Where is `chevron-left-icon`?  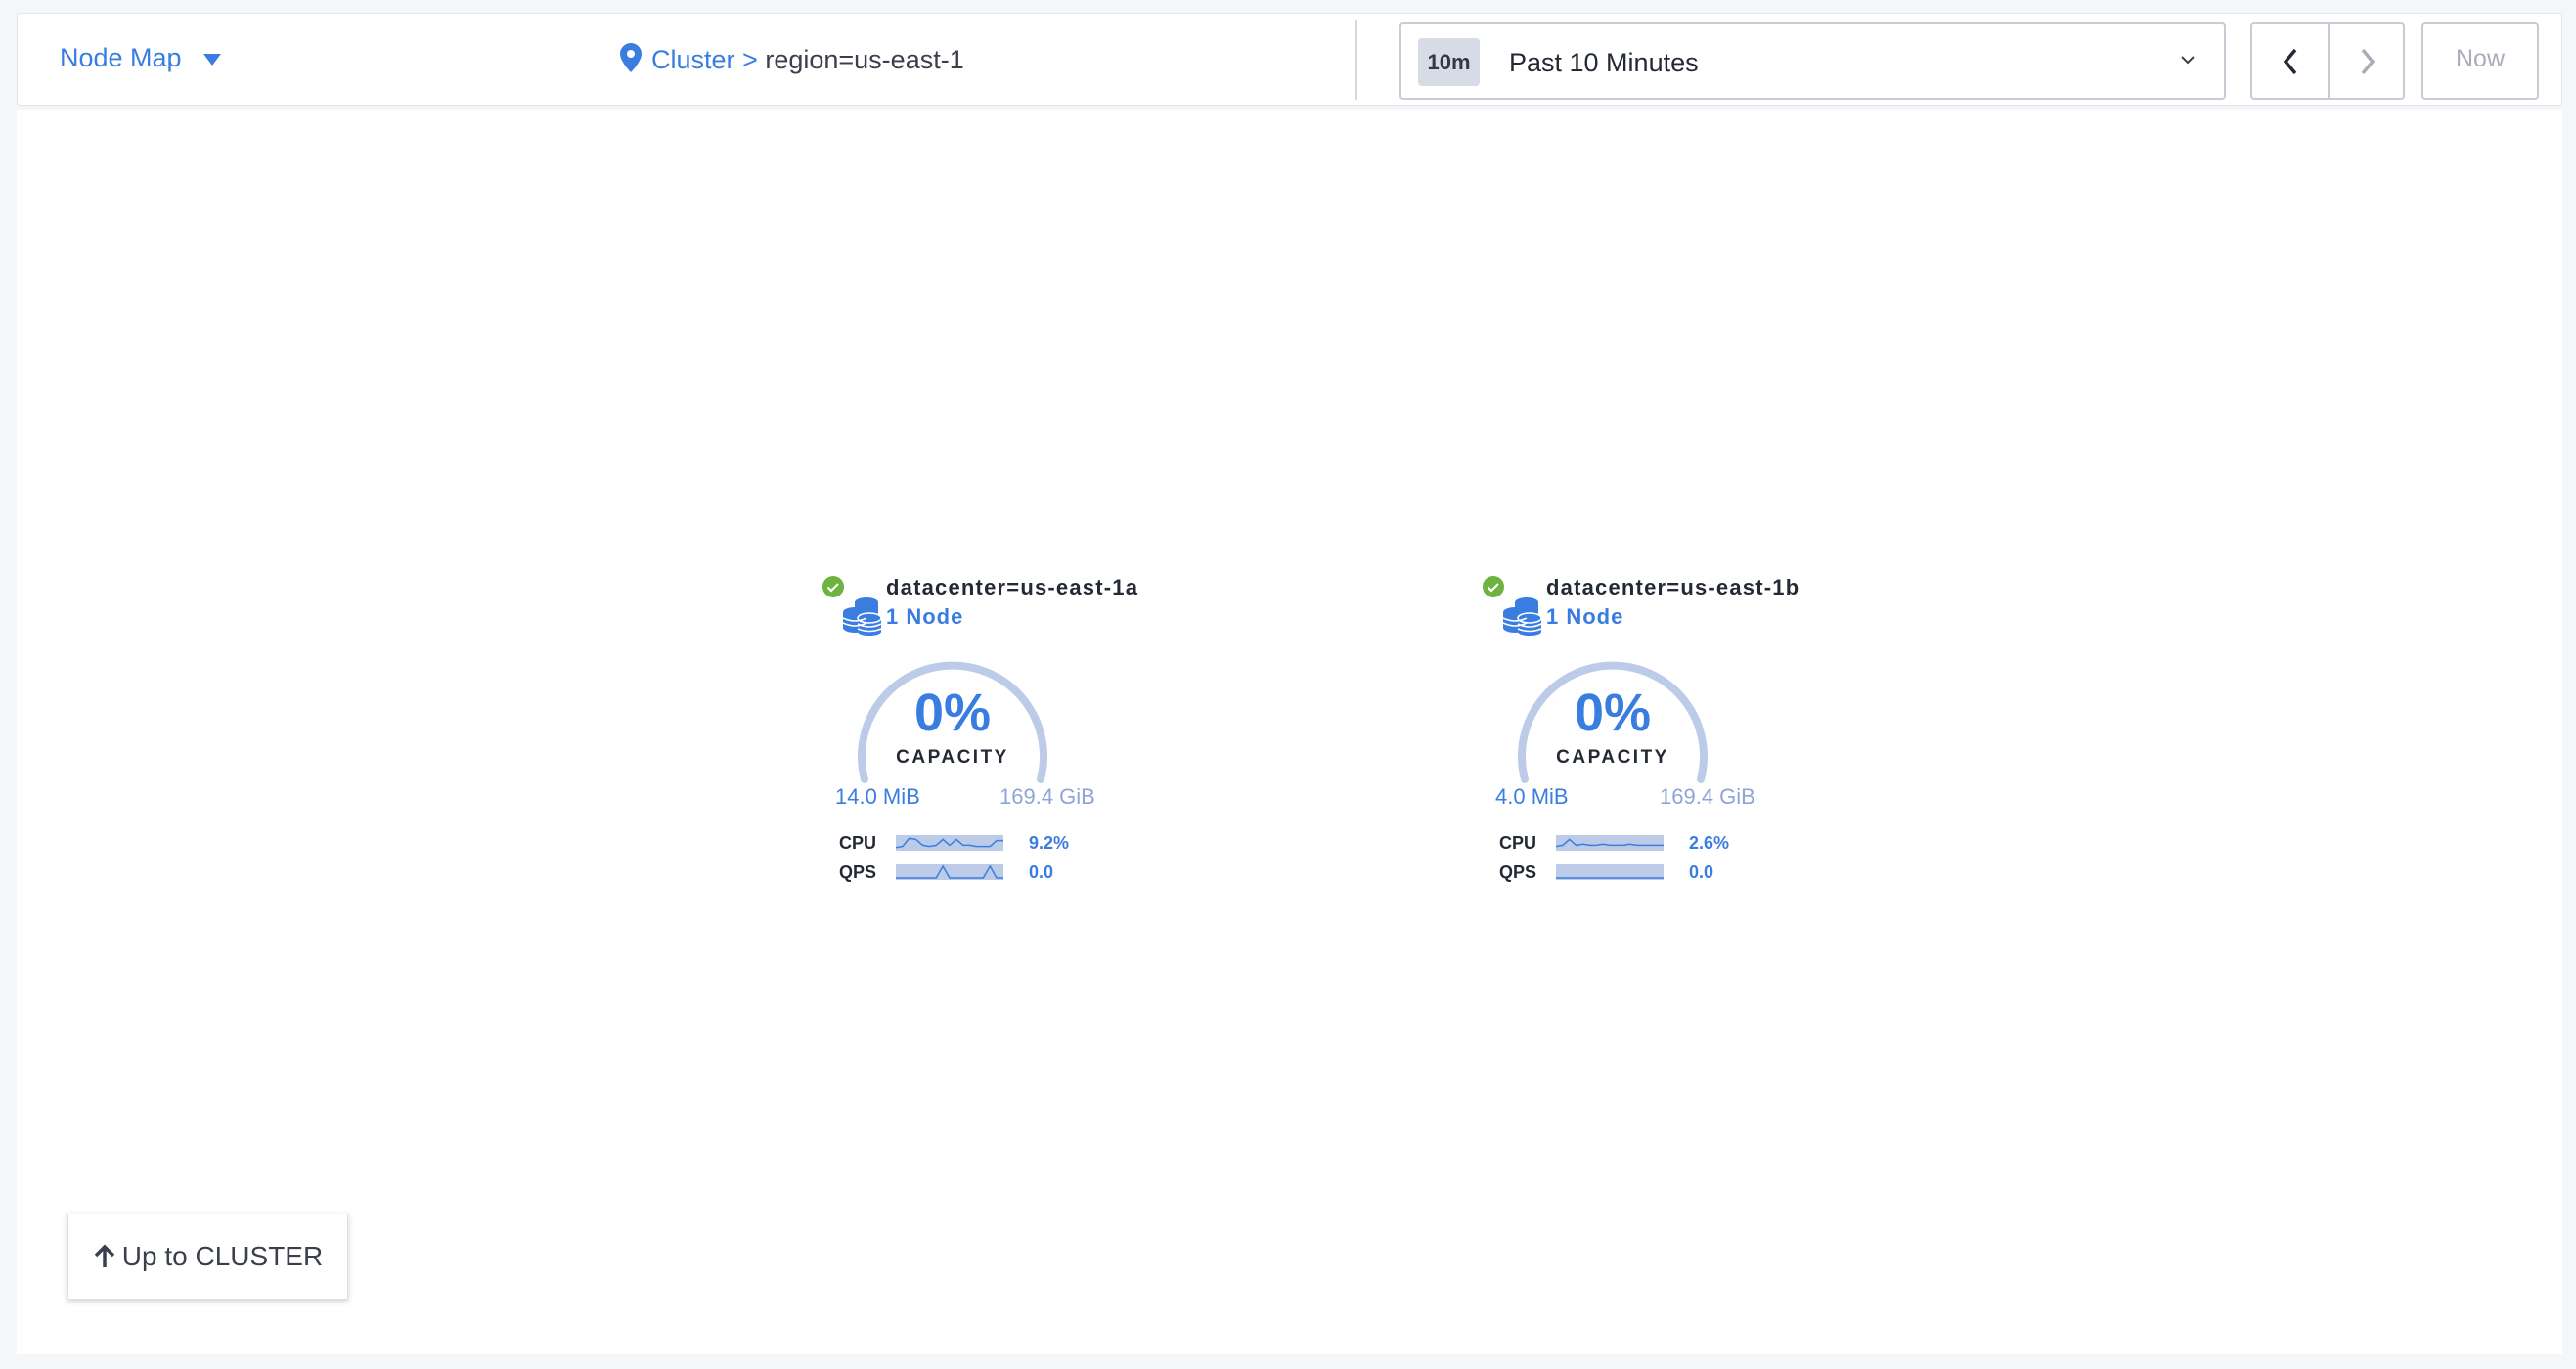
chevron-left-icon is located at coordinates (2289, 61).